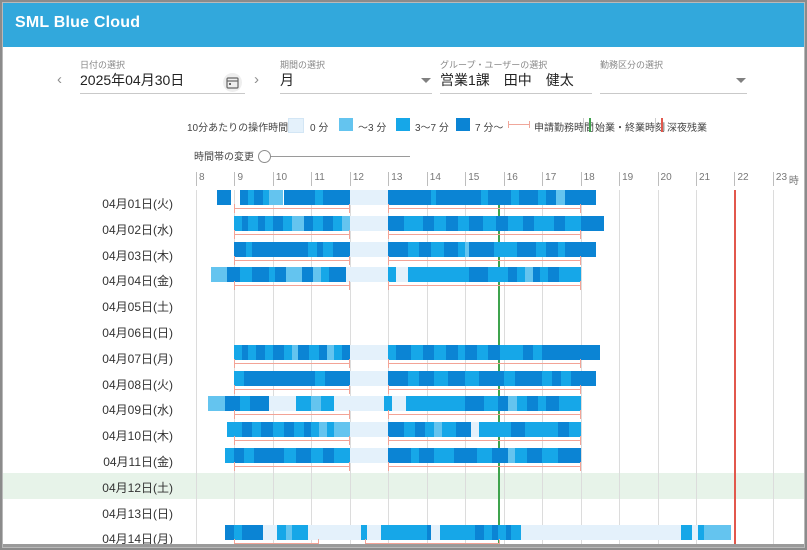 Image resolution: width=807 pixels, height=550 pixels. I want to click on date-row-label: 04月01日(火), so click(137, 204).